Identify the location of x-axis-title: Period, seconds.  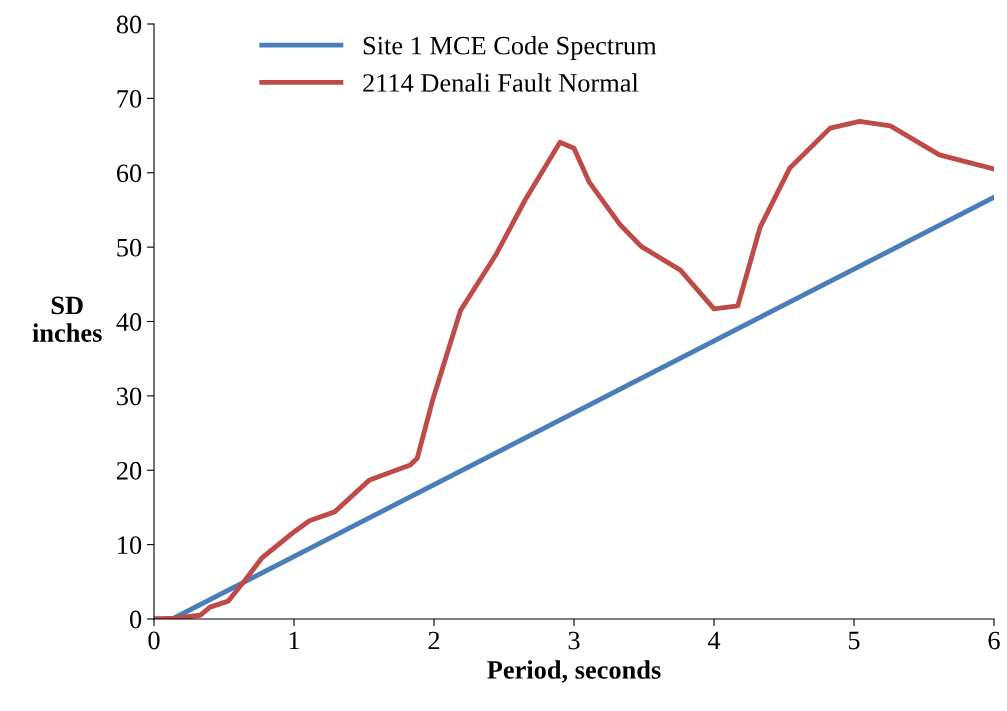
(574, 671).